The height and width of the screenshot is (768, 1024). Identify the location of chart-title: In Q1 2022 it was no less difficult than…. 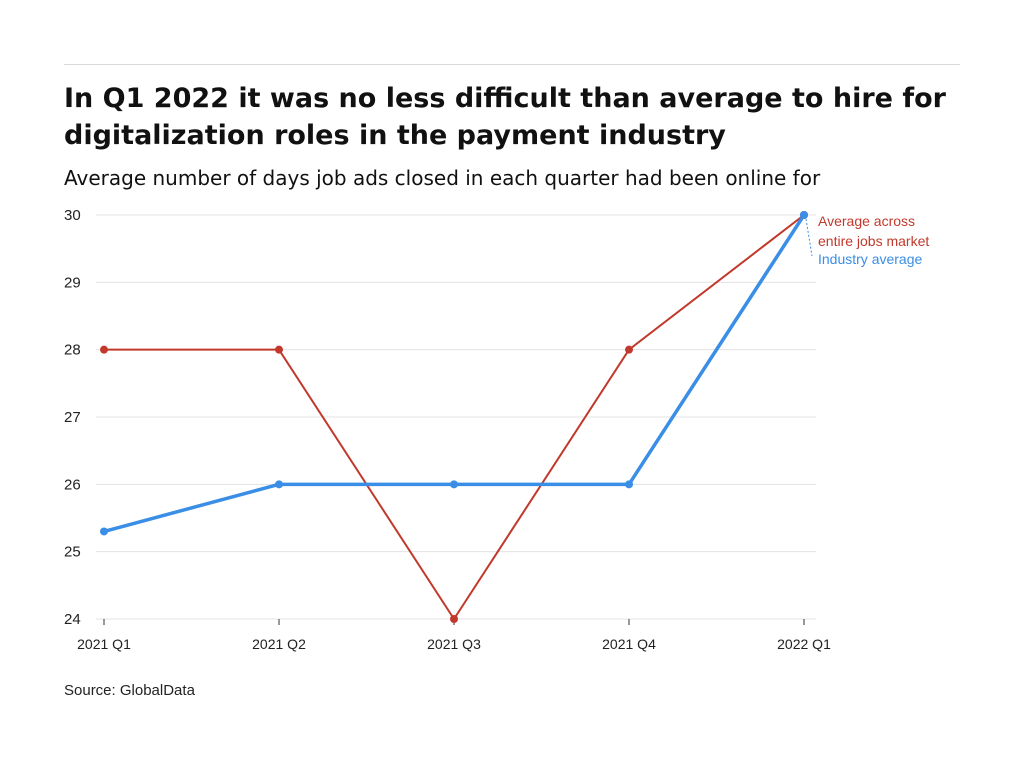
(505, 117).